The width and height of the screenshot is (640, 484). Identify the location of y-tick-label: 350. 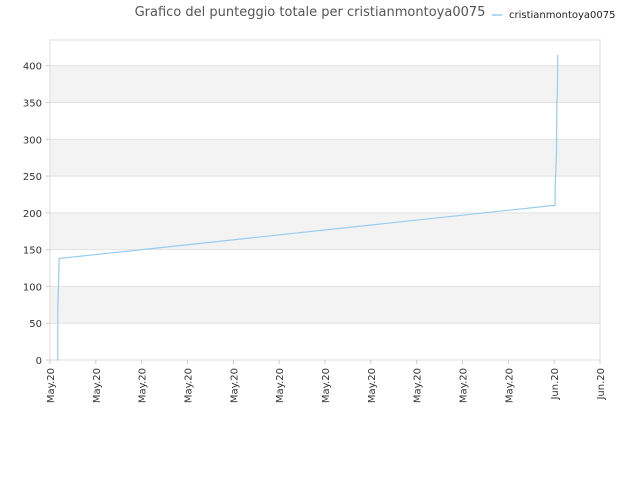
(32, 104).